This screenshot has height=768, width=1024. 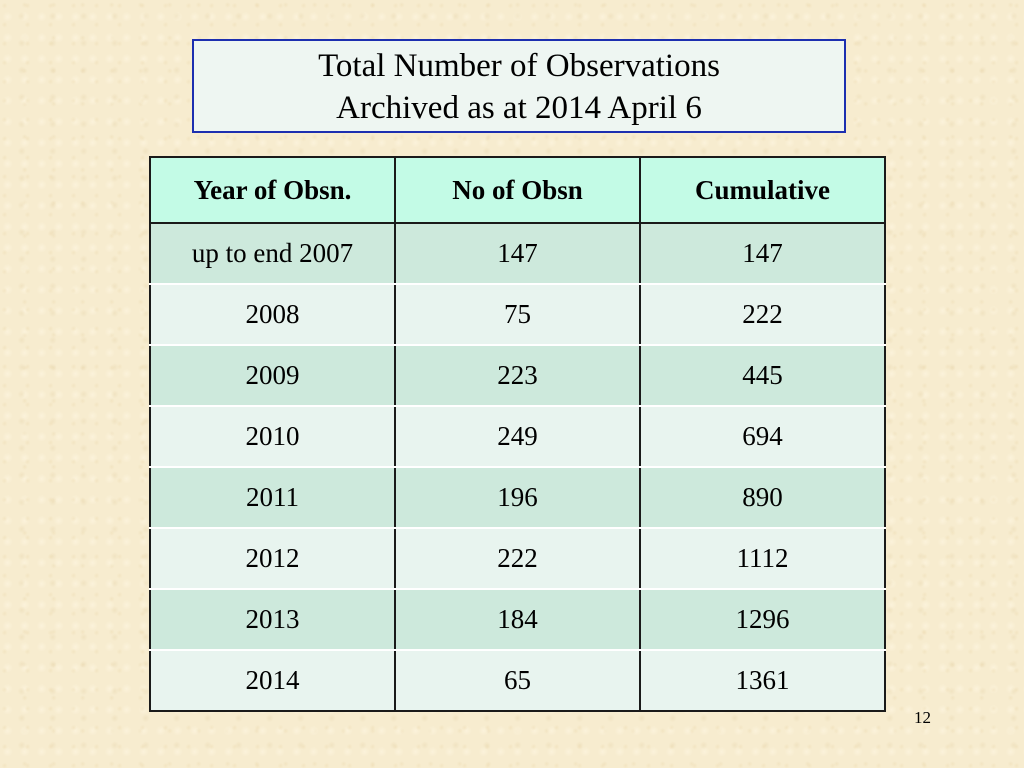 I want to click on table-row: 2014 65 1361, so click(x=517, y=680).